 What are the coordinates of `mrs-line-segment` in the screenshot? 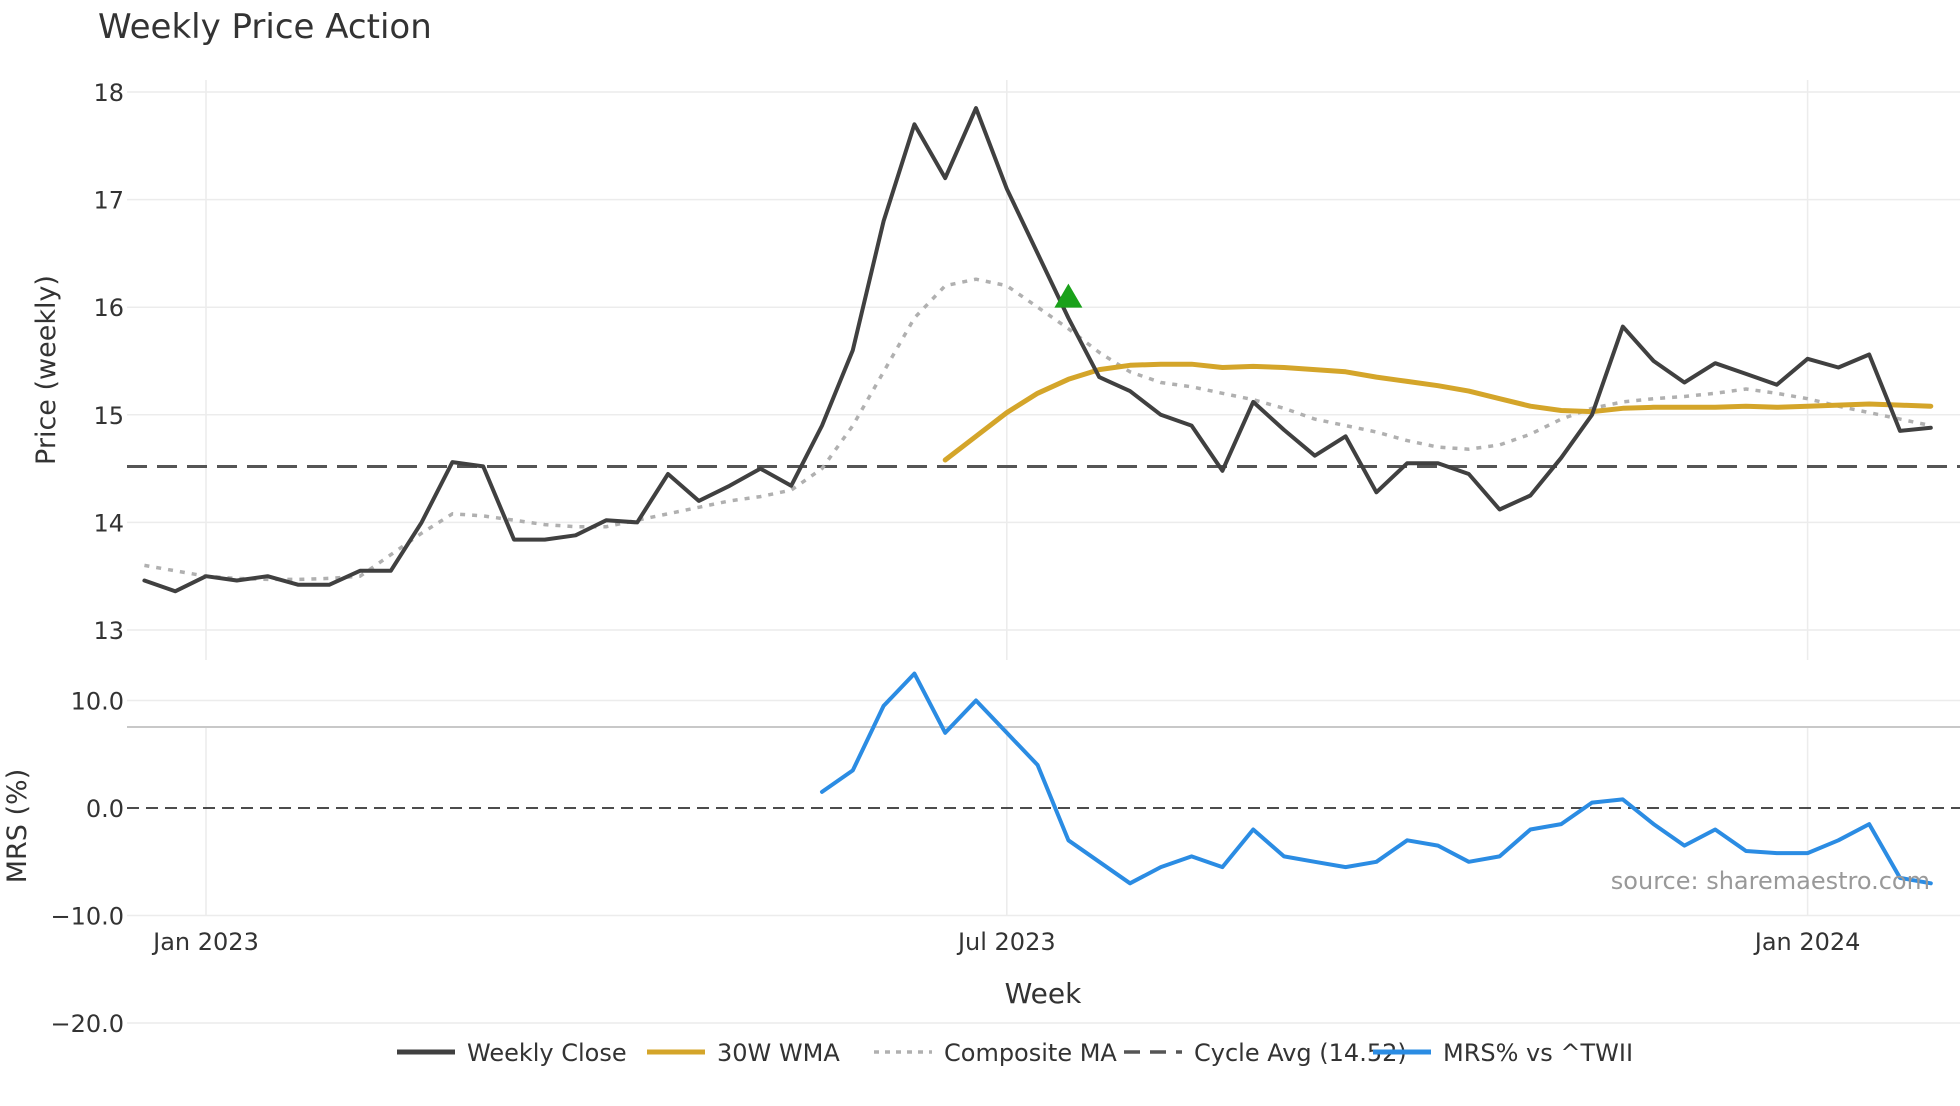 It's located at (1376, 778).